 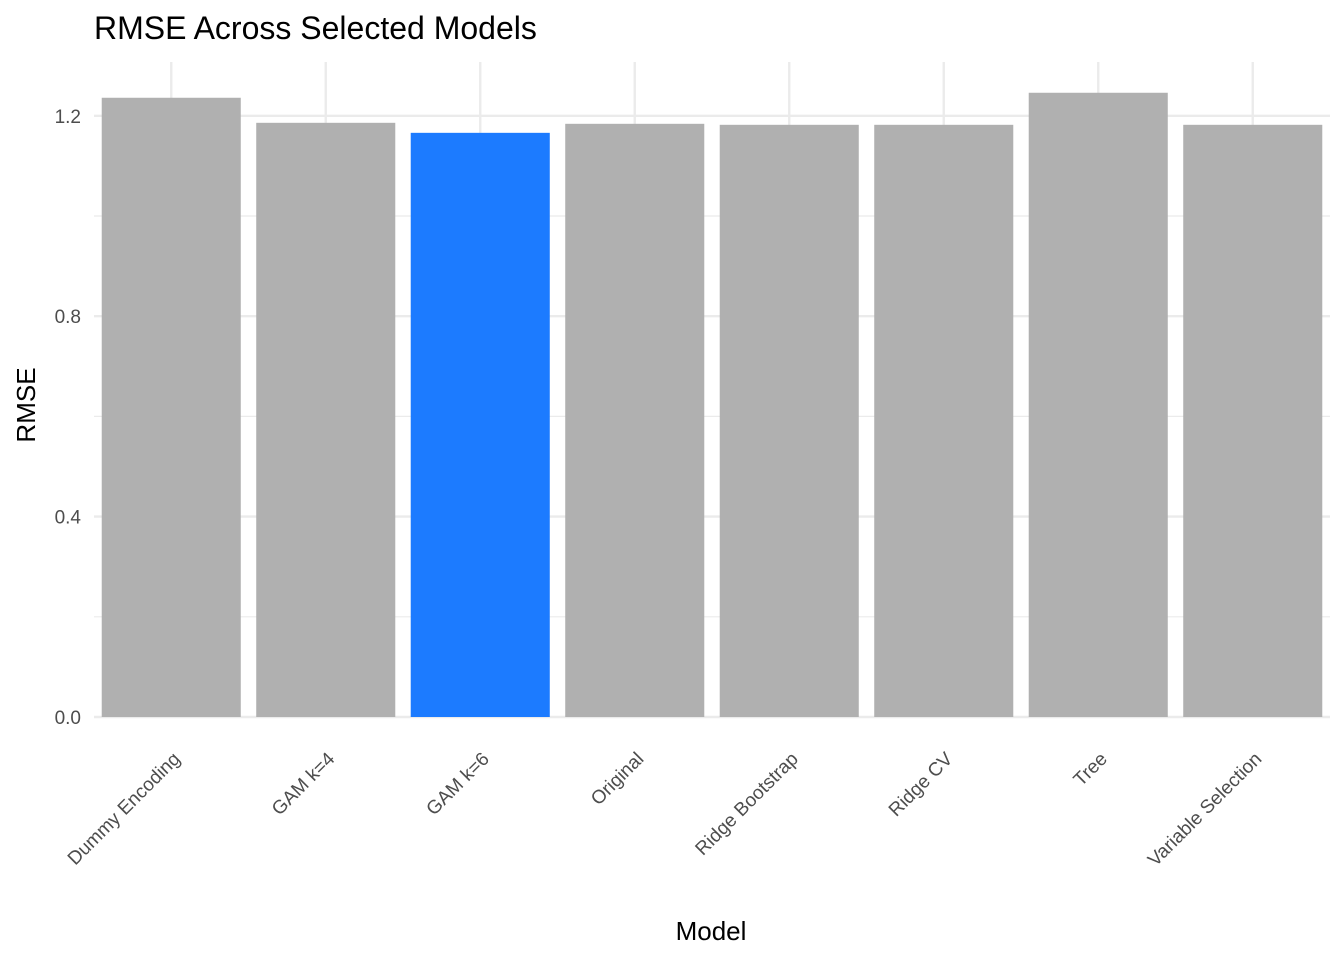 I want to click on y-tick-label: 1.2, so click(x=68, y=117).